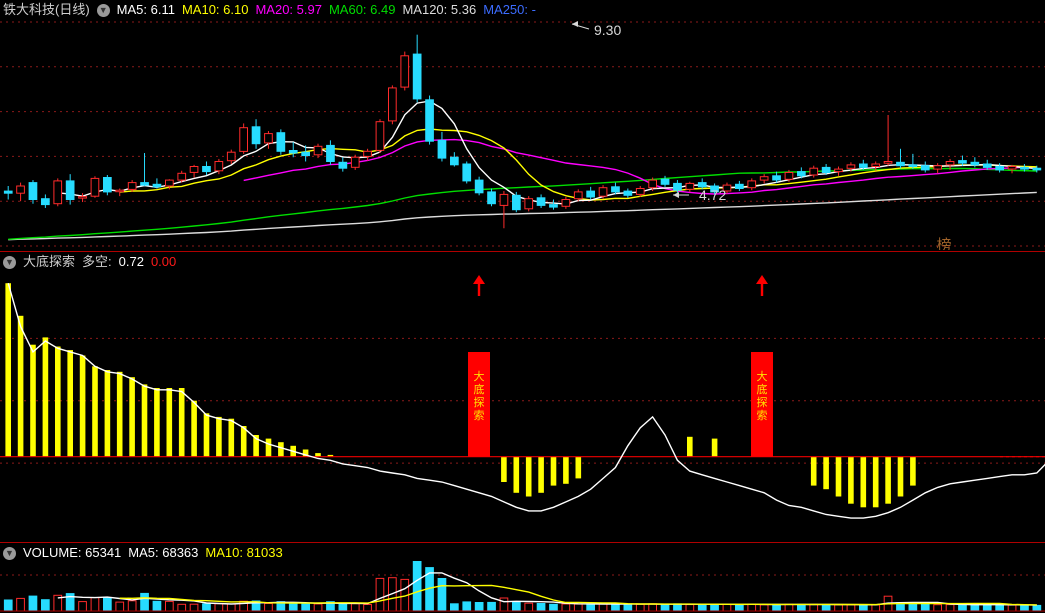  I want to click on indicator-value: 0.72, so click(131, 261).